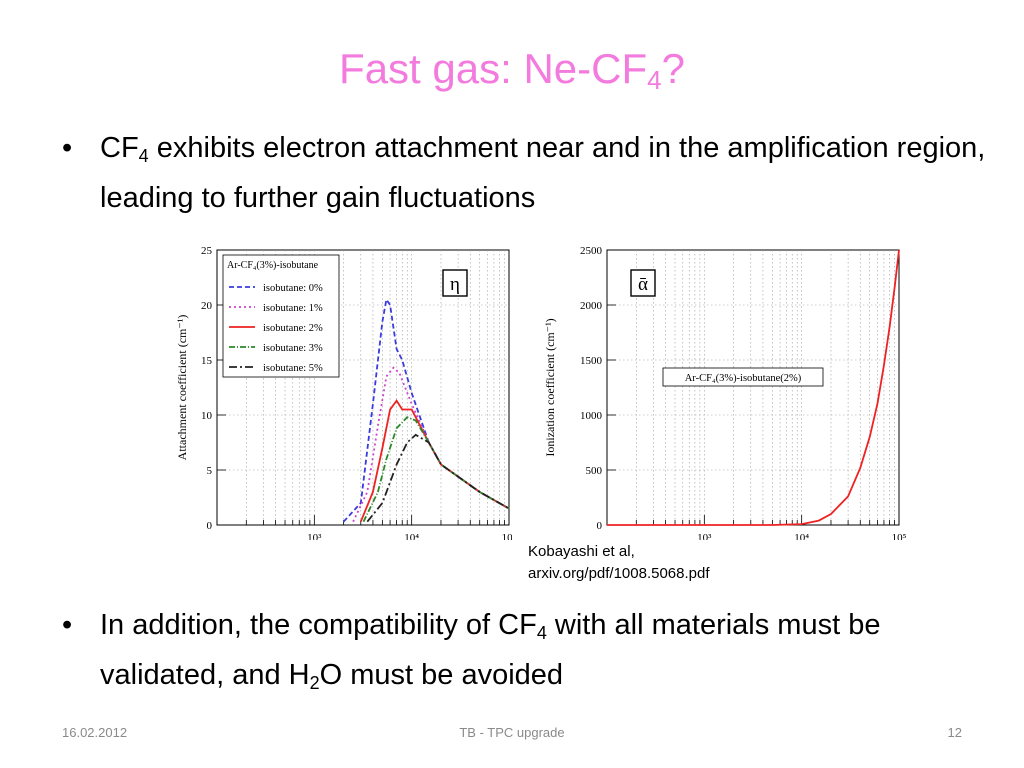  Describe the element at coordinates (293, 288) in the screenshot. I see `legend-label: isobutane: 0%` at that location.